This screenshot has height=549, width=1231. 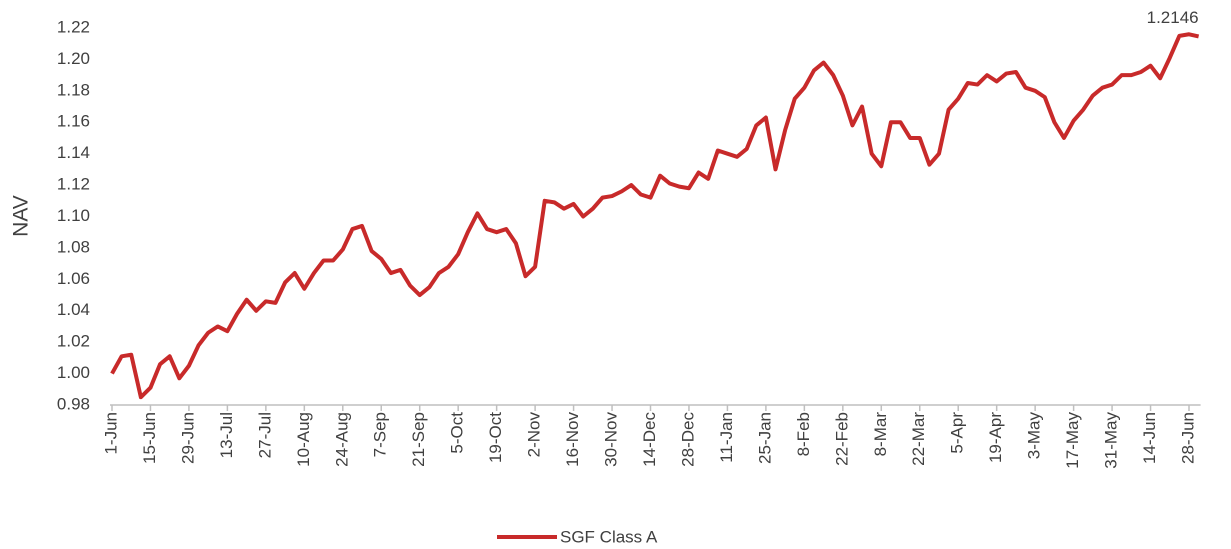 What do you see at coordinates (264, 435) in the screenshot?
I see `x-tick-label: 27-Jul` at bounding box center [264, 435].